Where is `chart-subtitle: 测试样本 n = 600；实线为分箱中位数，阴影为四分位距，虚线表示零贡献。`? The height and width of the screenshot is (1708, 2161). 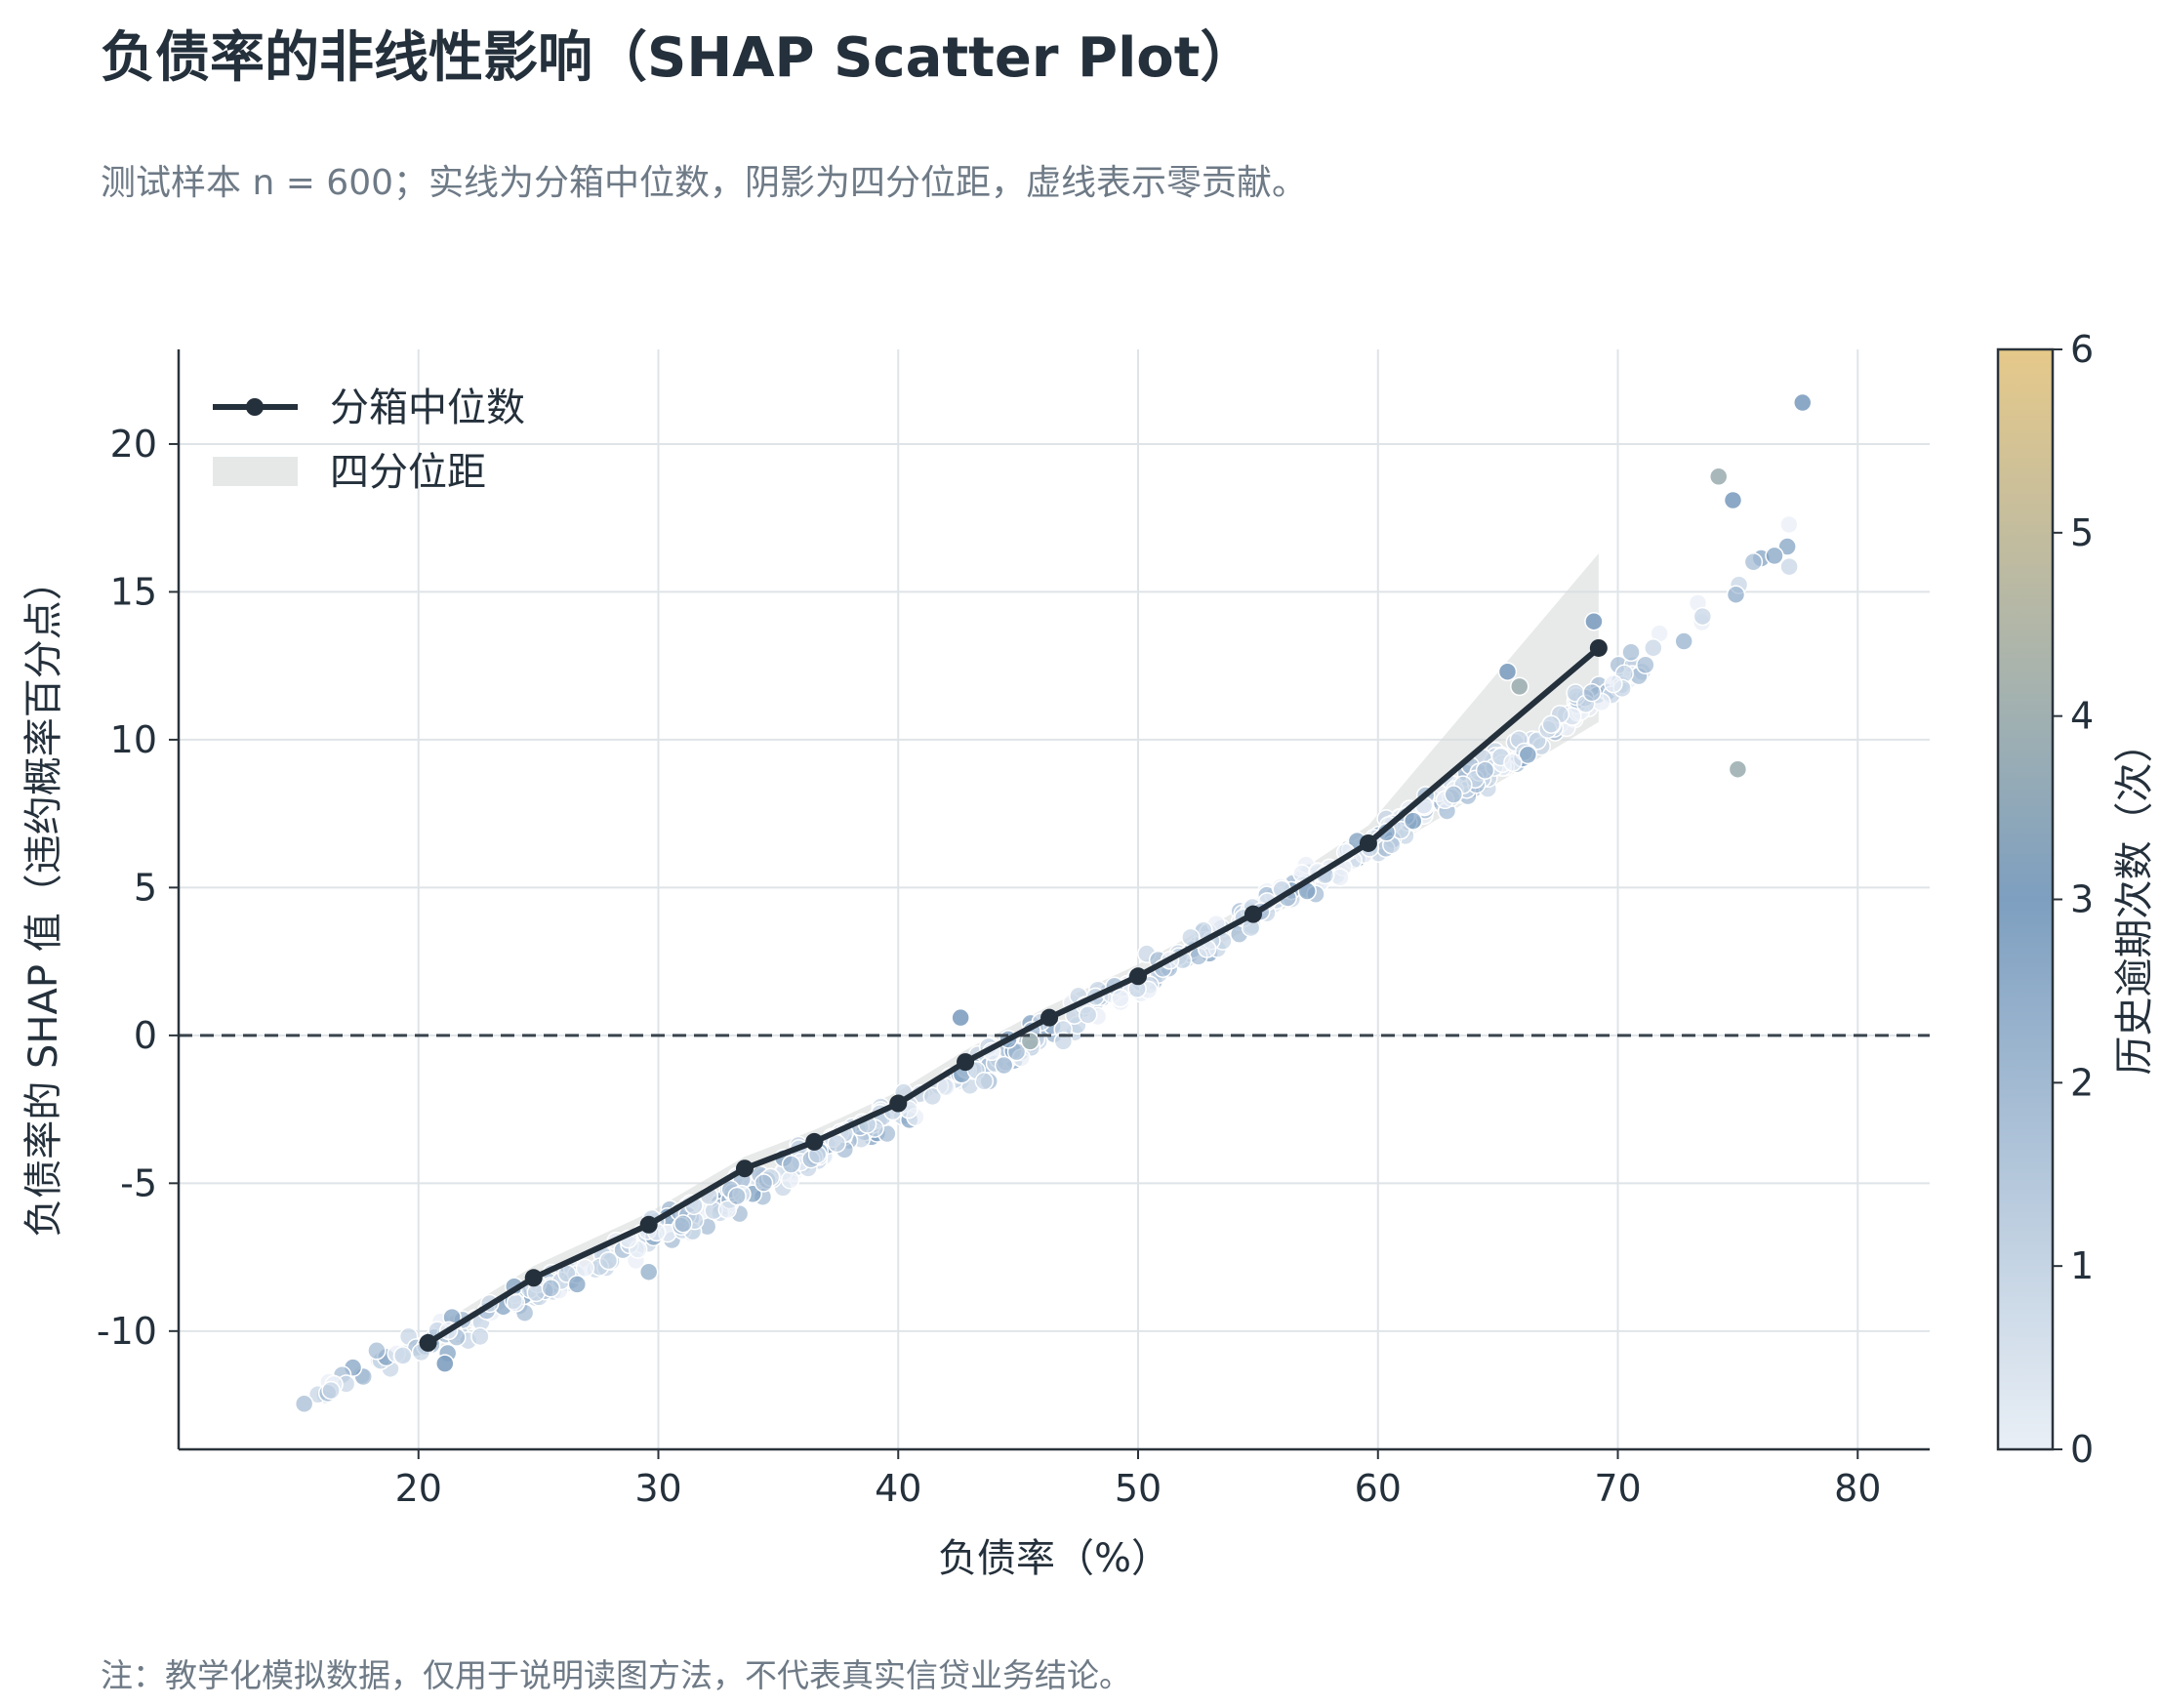
chart-subtitle: 测试样本 n = 600；实线为分箱中位数，阴影为四分位距，虚线表示零贡献。 is located at coordinates (704, 183).